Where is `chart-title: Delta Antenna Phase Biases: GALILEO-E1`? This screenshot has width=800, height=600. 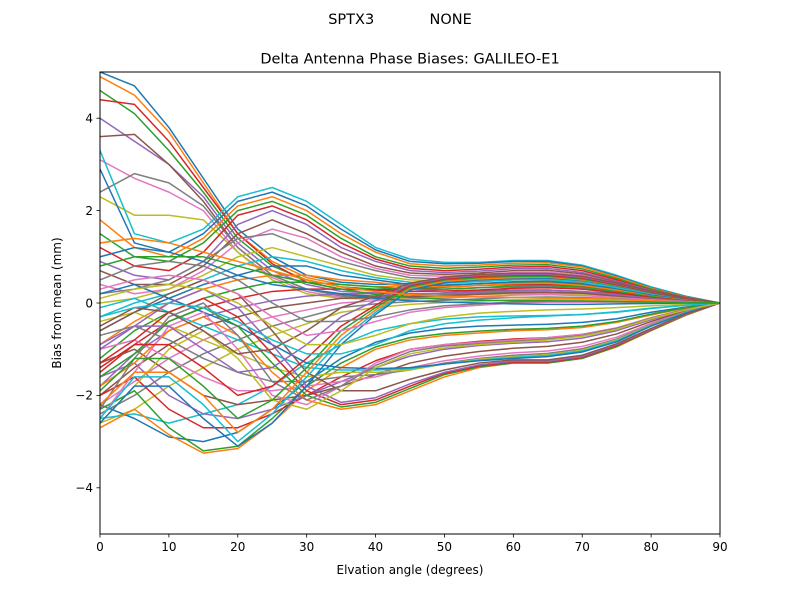
chart-title: Delta Antenna Phase Biases: GALILEO-E1 is located at coordinates (409, 60).